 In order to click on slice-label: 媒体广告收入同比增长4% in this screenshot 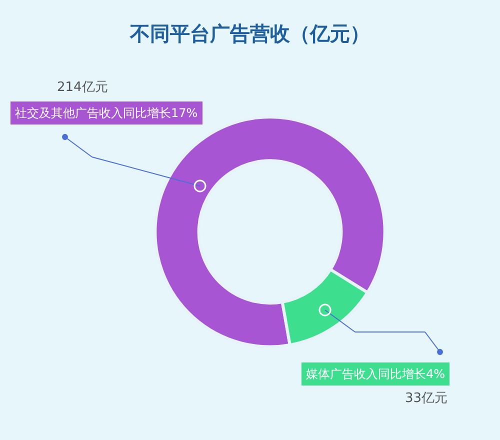, I will do `click(376, 374)`.